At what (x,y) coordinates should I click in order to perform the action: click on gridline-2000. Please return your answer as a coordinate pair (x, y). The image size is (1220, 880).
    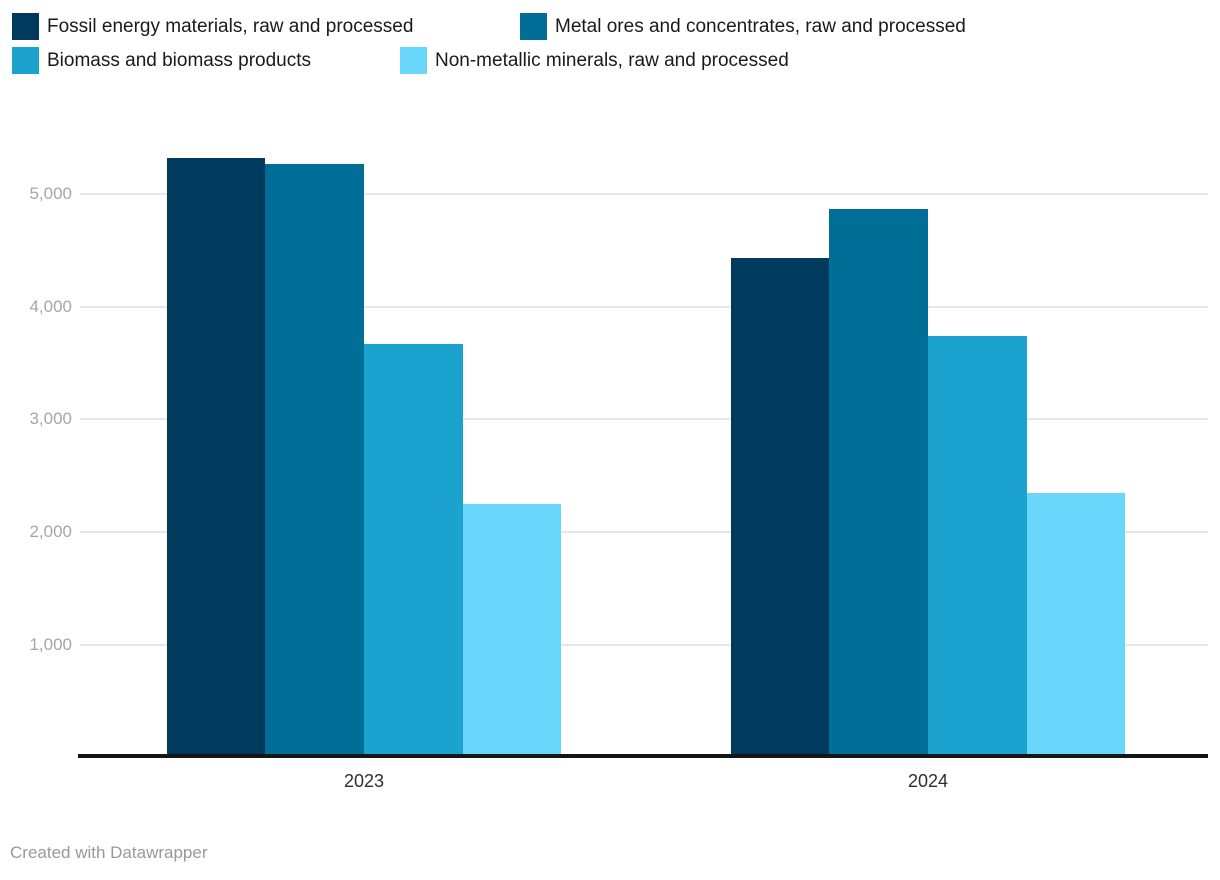
    Looking at the image, I should click on (644, 532).